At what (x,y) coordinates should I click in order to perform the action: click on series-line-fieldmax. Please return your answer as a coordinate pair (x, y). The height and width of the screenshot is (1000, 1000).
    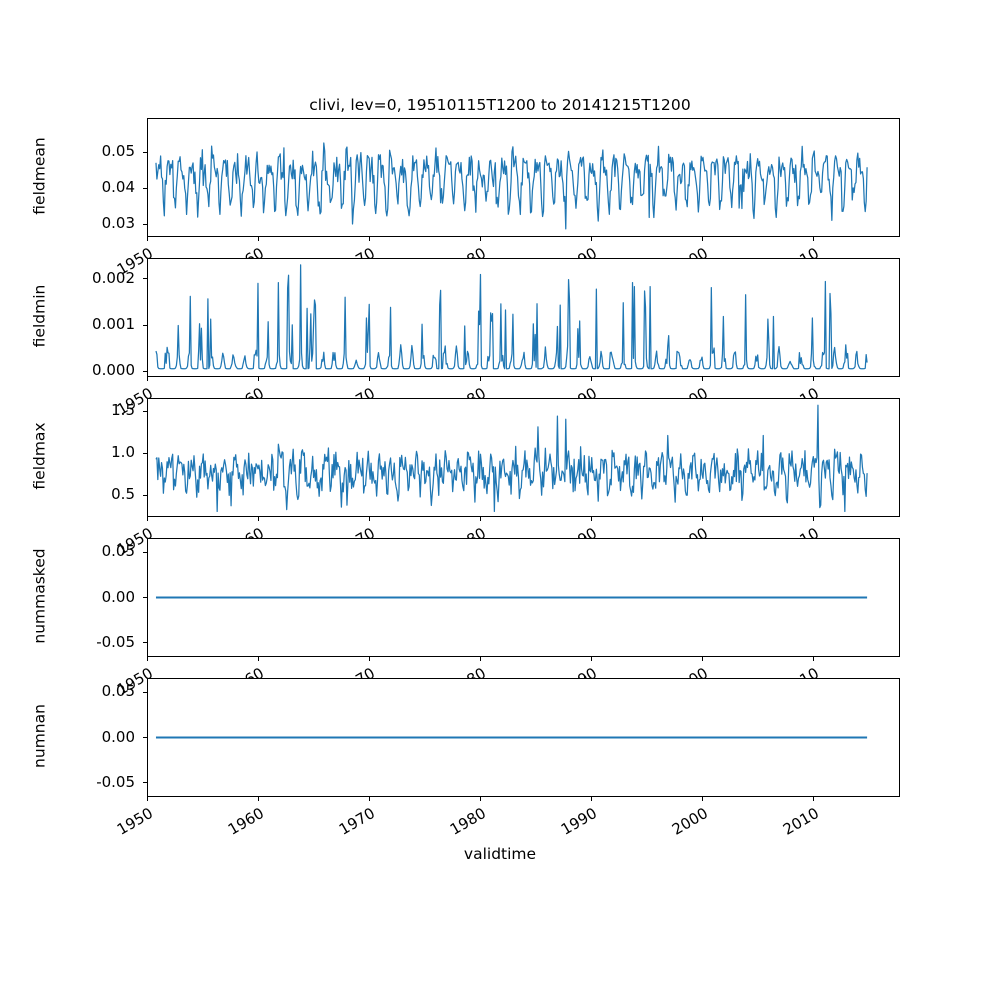
    Looking at the image, I should click on (511, 458).